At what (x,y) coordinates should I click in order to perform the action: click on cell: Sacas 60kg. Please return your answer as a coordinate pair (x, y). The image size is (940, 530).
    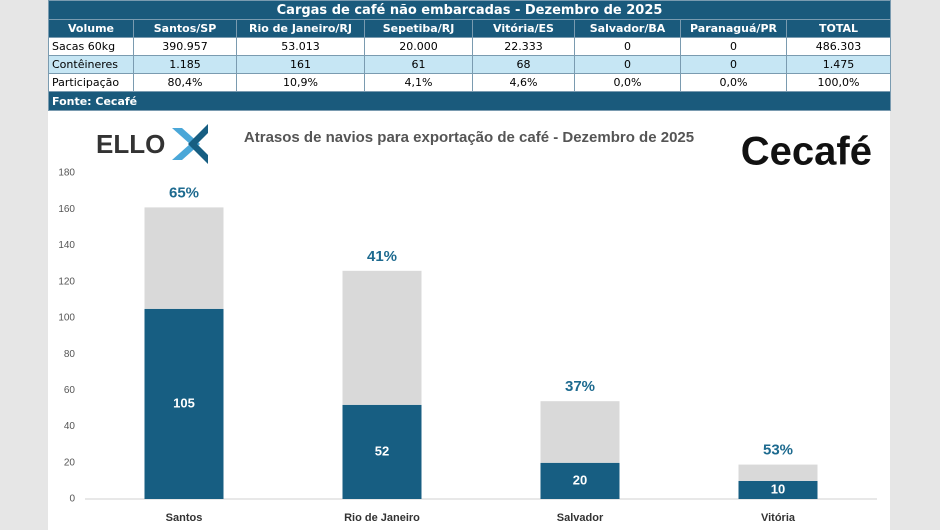
    Looking at the image, I should click on (91, 46).